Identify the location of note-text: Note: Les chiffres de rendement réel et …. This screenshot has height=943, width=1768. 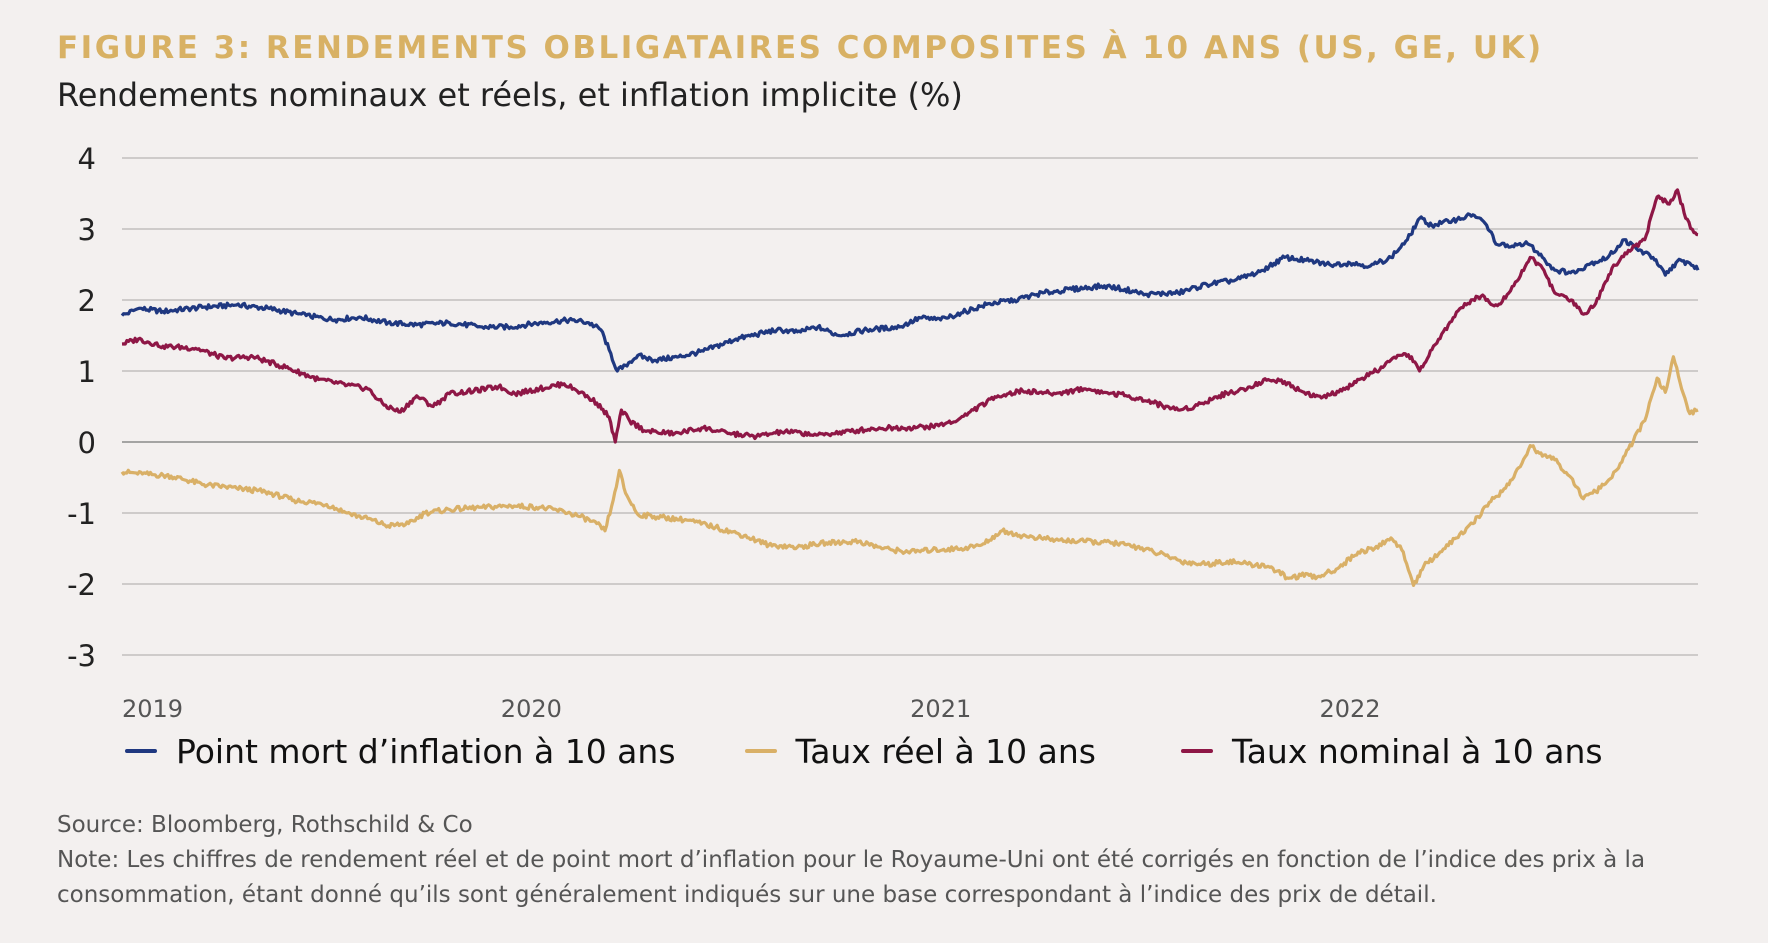
(851, 877).